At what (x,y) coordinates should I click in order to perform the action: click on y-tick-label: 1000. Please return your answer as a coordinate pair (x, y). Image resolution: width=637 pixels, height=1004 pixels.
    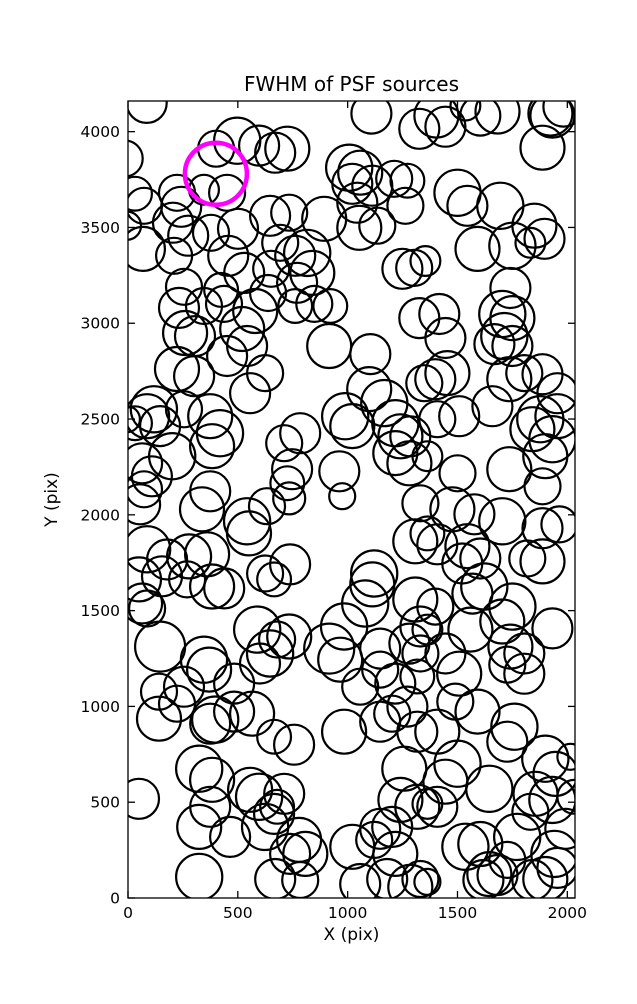
    Looking at the image, I should click on (100, 707).